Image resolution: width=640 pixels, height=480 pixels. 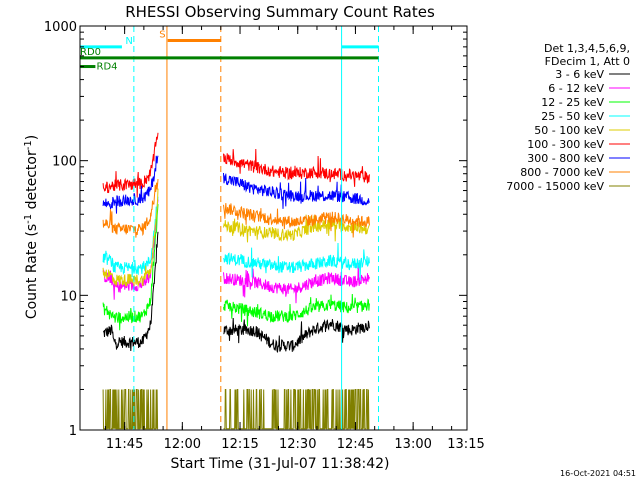 I want to click on legend-header-0: Det 1,3,4,5,6,9,, so click(x=587, y=48).